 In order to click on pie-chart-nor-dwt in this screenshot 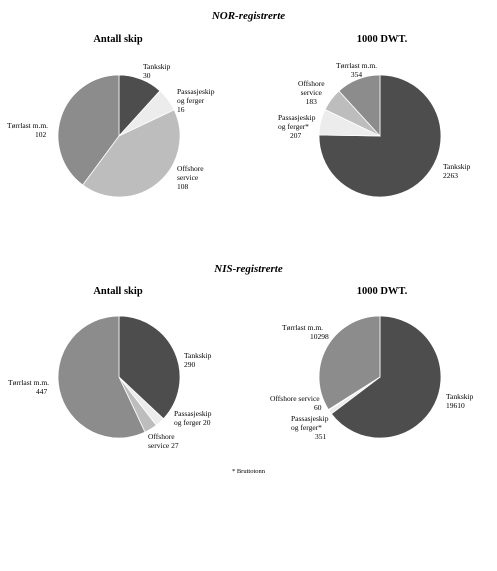, I will do `click(380, 136)`.